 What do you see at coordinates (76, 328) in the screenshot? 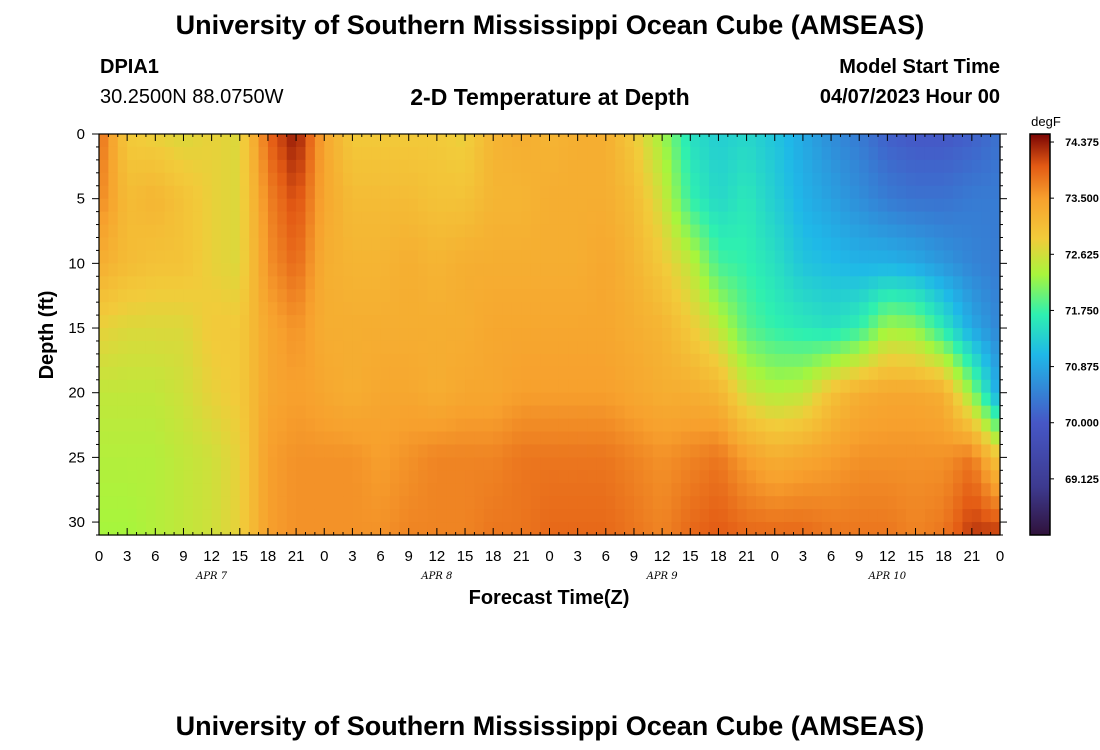
I see `y-tick-label: 15` at bounding box center [76, 328].